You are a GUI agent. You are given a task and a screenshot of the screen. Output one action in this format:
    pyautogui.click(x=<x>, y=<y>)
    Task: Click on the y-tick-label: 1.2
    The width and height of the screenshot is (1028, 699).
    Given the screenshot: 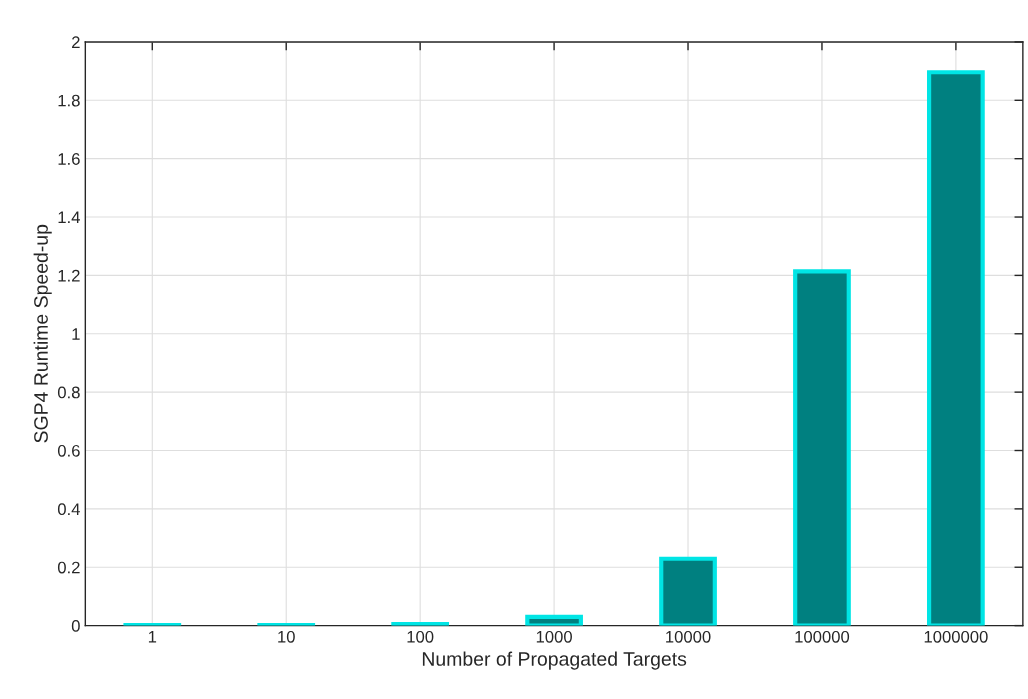 What is the action you would take?
    pyautogui.click(x=69, y=275)
    